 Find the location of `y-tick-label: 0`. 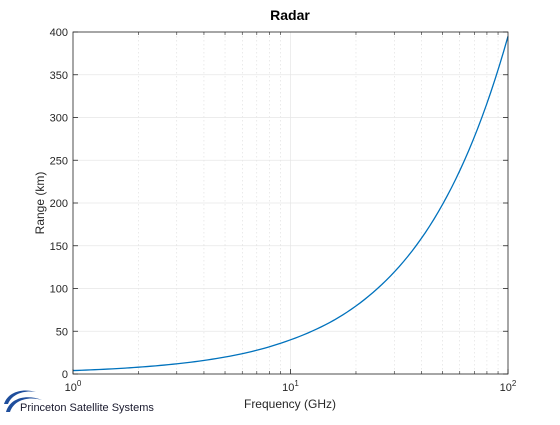

y-tick-label: 0 is located at coordinates (65, 375).